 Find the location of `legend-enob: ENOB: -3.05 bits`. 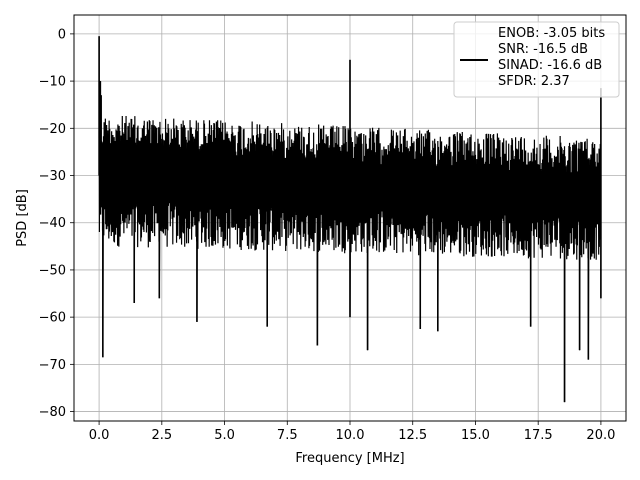

legend-enob: ENOB: -3.05 bits is located at coordinates (551, 33).